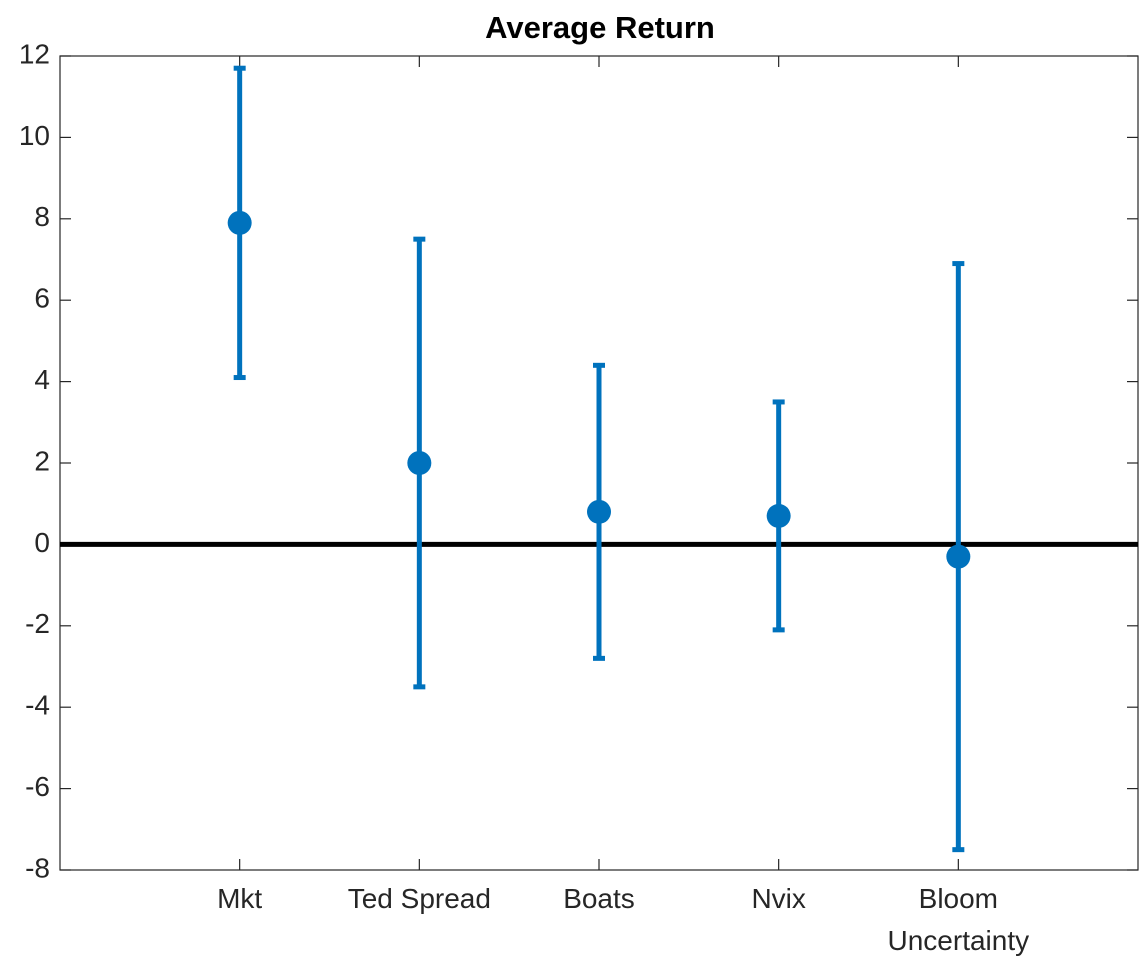 Image resolution: width=1140 pixels, height=975 pixels. I want to click on x-tick-label: Mkt, so click(239, 898).